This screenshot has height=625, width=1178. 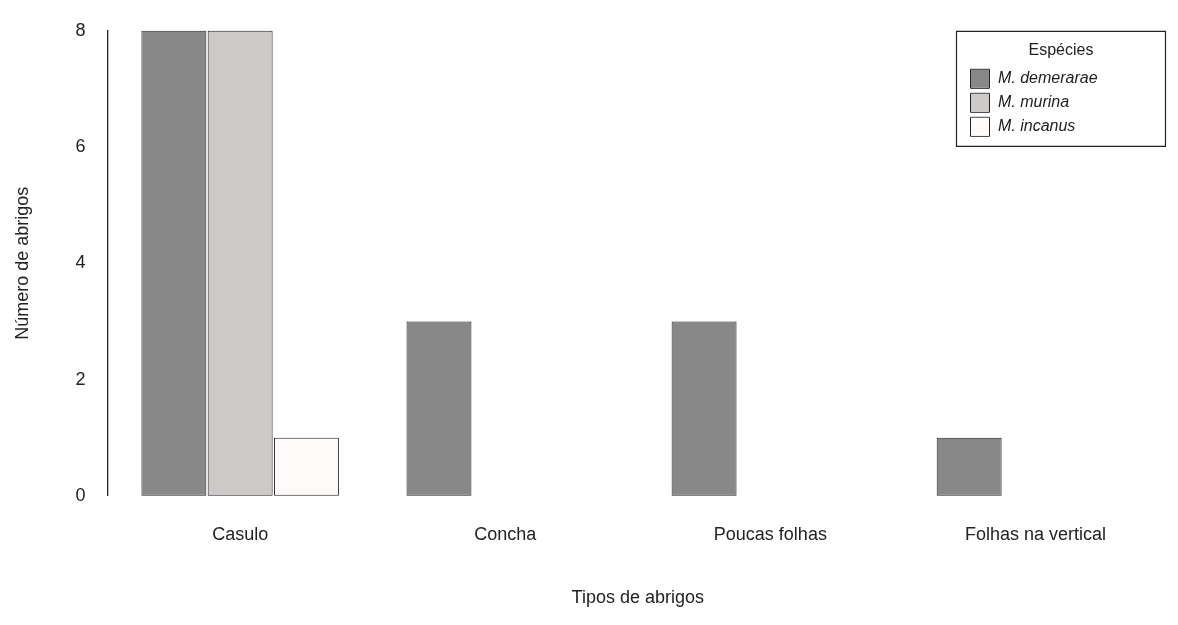 What do you see at coordinates (80, 494) in the screenshot?
I see `y-tick-label: 0` at bounding box center [80, 494].